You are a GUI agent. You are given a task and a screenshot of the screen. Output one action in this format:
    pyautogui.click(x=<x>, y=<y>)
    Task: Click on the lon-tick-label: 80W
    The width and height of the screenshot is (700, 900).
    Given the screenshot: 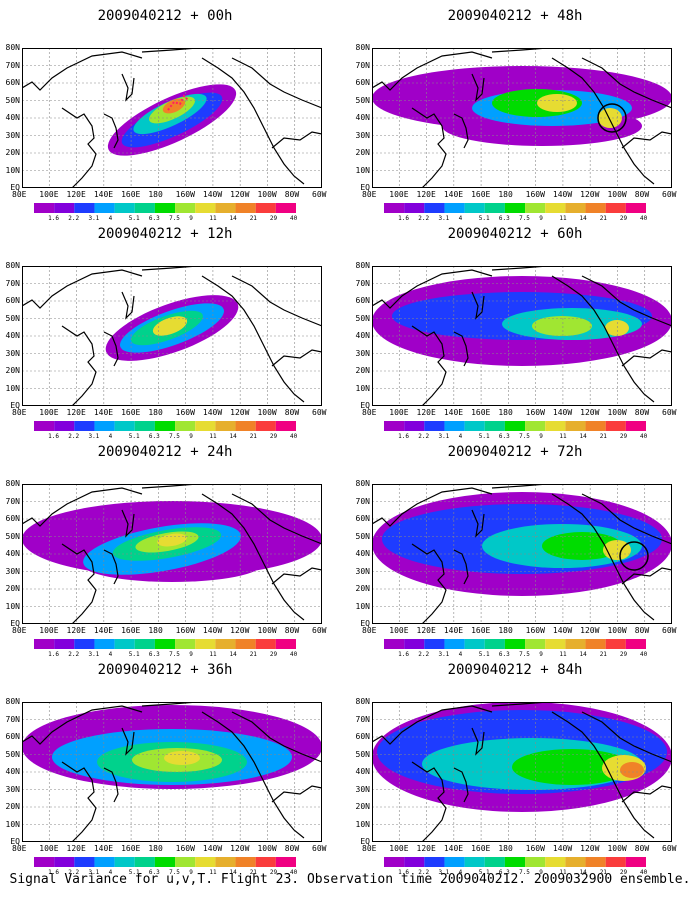 What is the action you would take?
    pyautogui.click(x=642, y=848)
    